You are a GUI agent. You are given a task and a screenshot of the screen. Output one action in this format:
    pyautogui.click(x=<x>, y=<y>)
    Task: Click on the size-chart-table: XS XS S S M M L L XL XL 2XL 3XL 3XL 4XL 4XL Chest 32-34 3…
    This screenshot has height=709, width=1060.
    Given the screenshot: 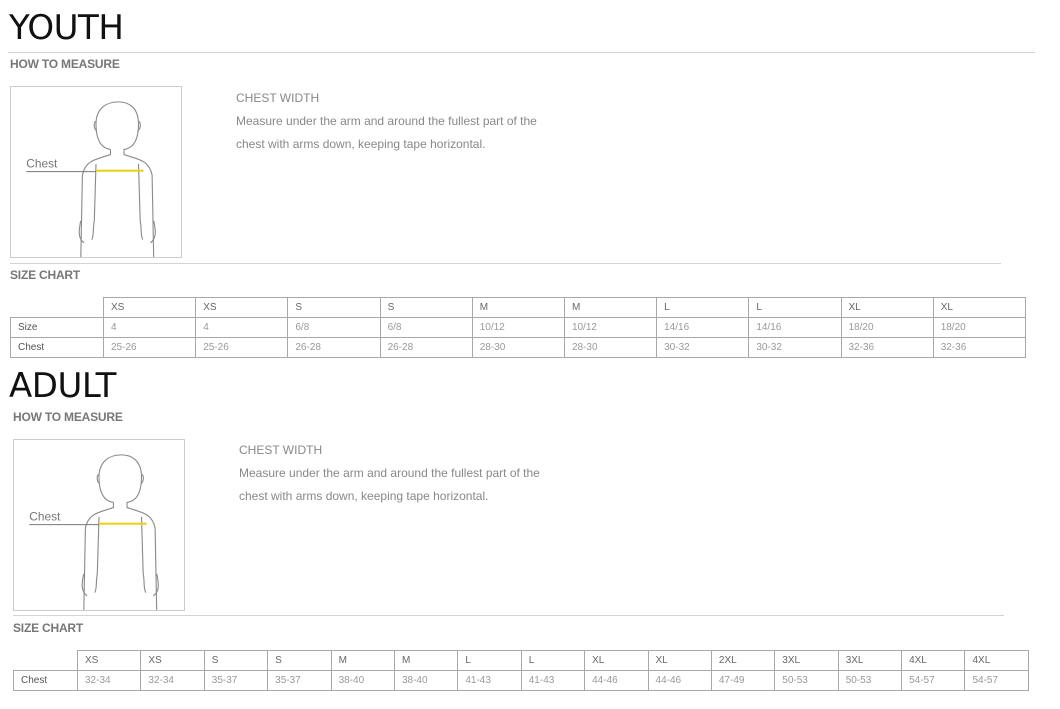 What is the action you would take?
    pyautogui.click(x=521, y=670)
    